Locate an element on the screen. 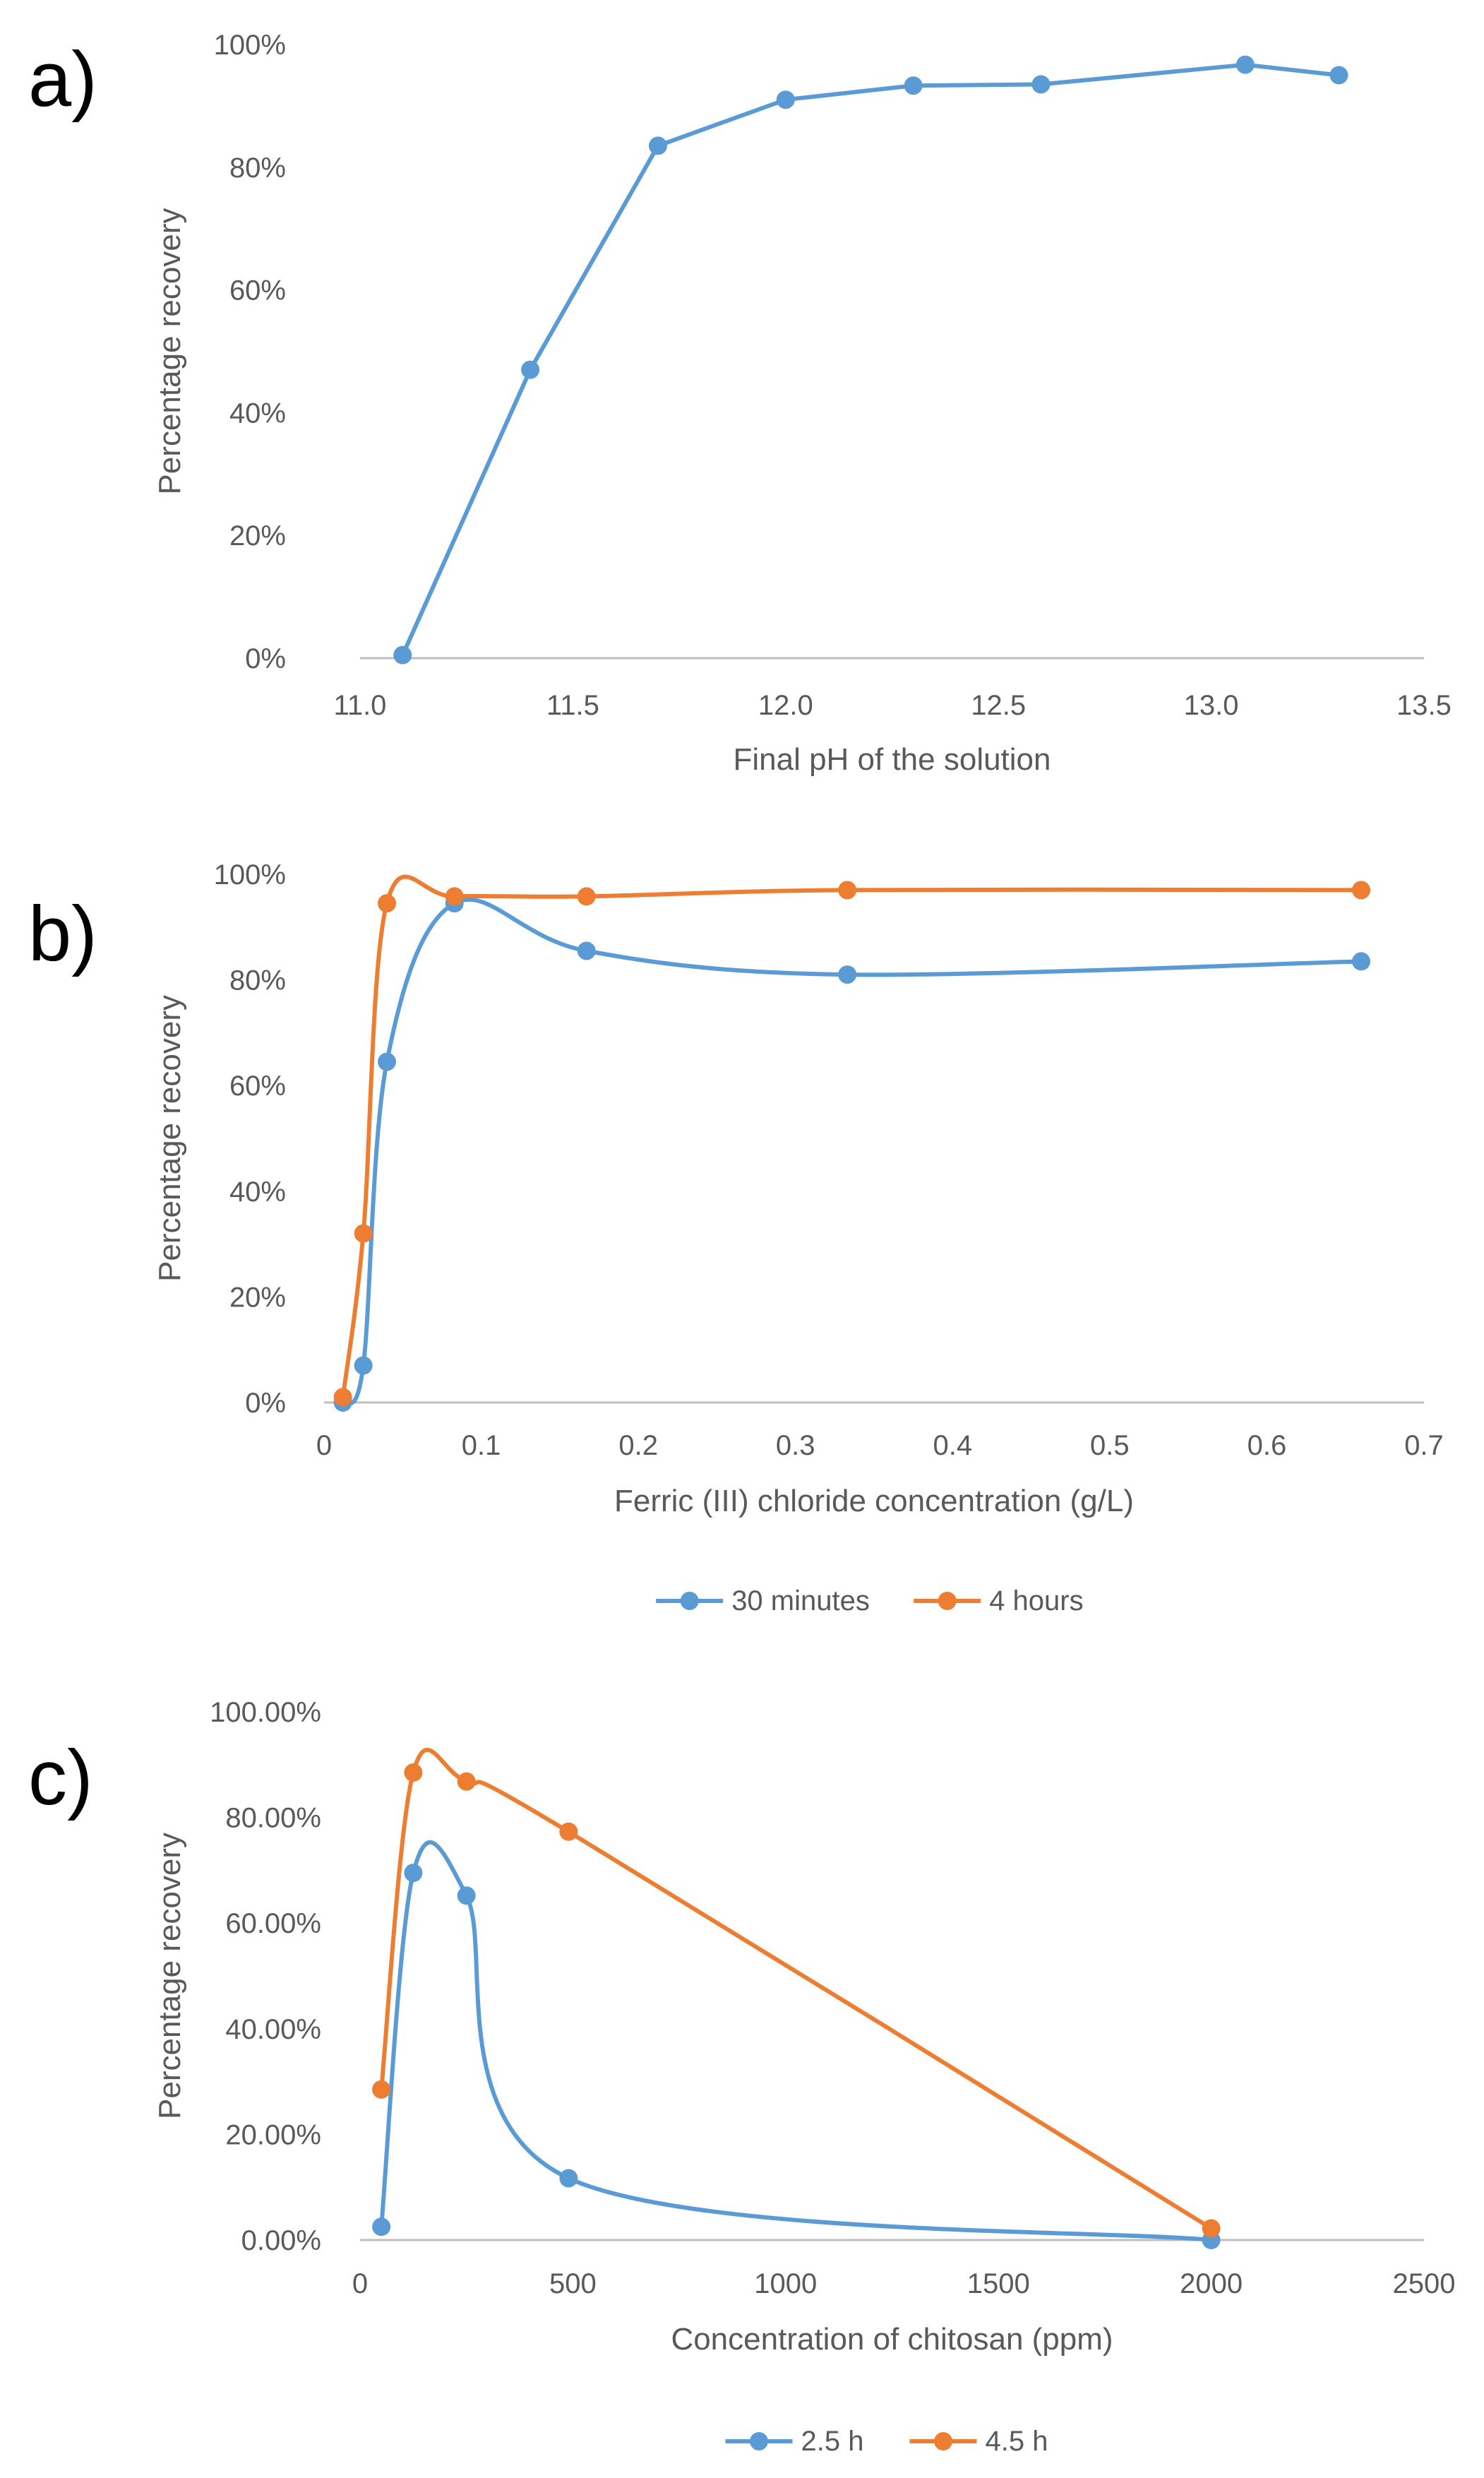 The image size is (1484, 2478). legend: 30 minutes 4 hours is located at coordinates (870, 1600).